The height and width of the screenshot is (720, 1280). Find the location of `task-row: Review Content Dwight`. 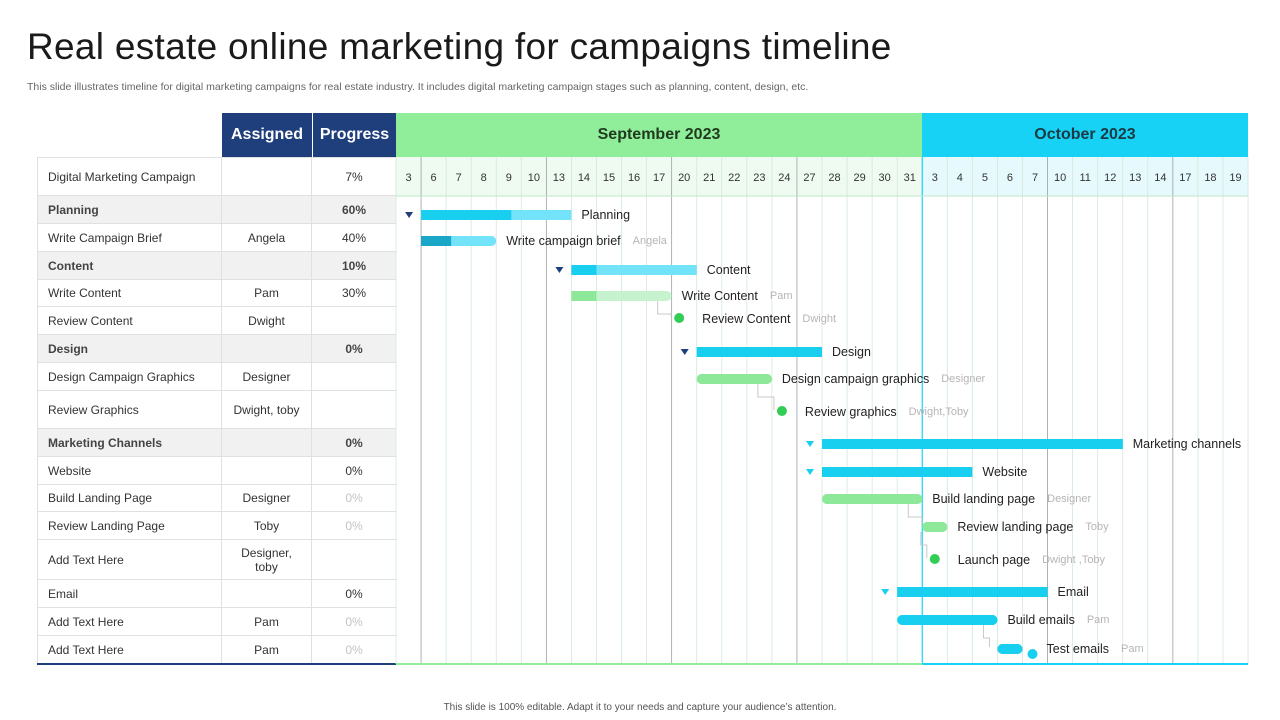

task-row: Review Content Dwight is located at coordinates (216, 321).